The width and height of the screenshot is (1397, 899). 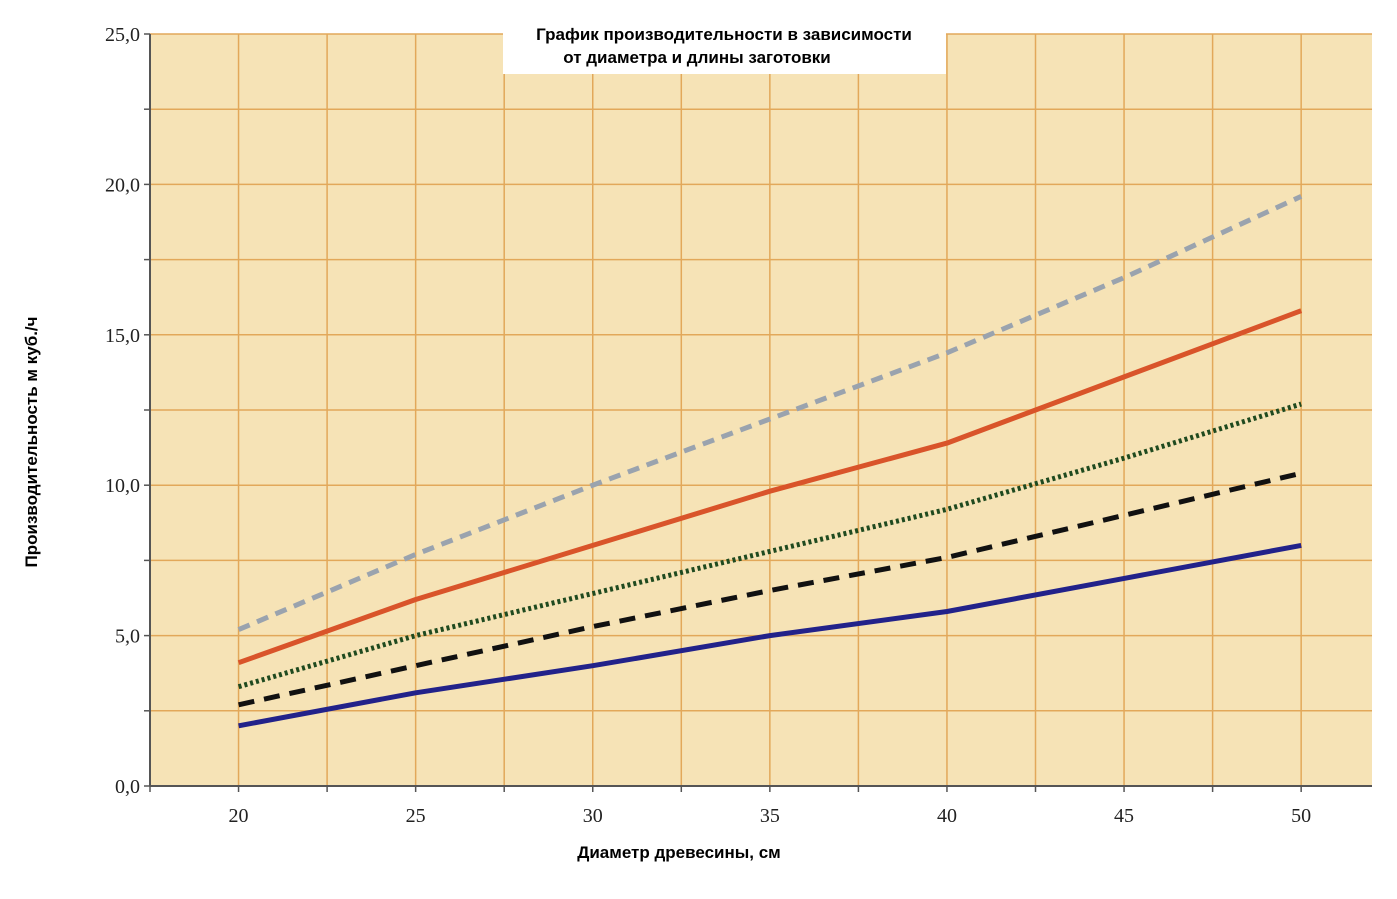 What do you see at coordinates (122, 35) in the screenshot?
I see `y-tick-label: 25,0` at bounding box center [122, 35].